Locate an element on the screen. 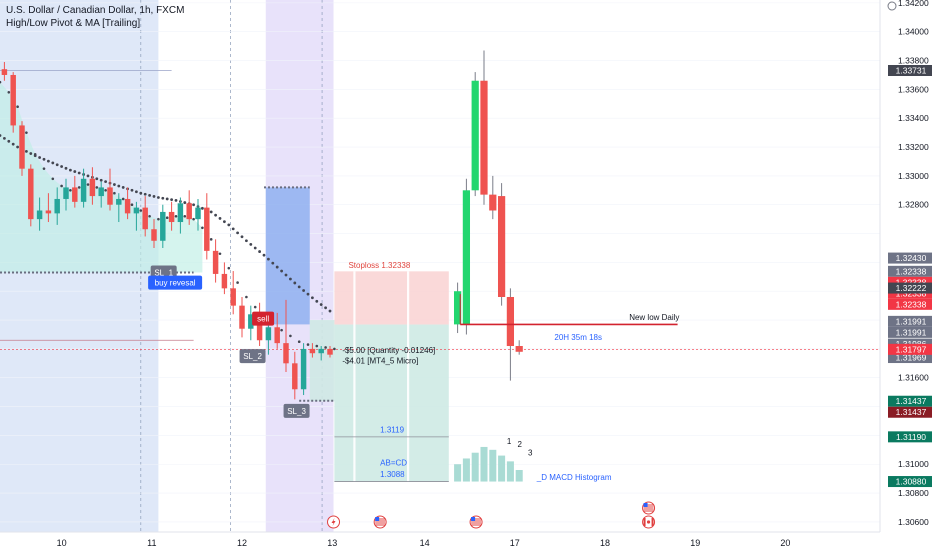 The image size is (932, 550). y-tick-label-14: 1.33400 is located at coordinates (913, 118).